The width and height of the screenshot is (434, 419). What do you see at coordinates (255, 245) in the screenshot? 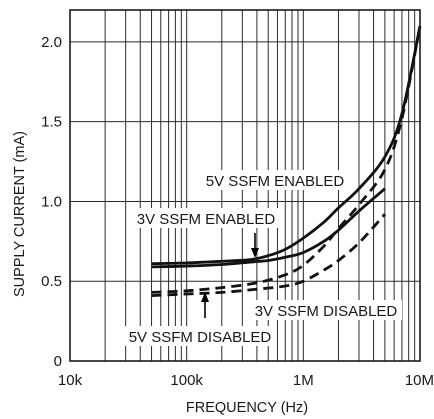
I see `arrow-3v-enabled` at bounding box center [255, 245].